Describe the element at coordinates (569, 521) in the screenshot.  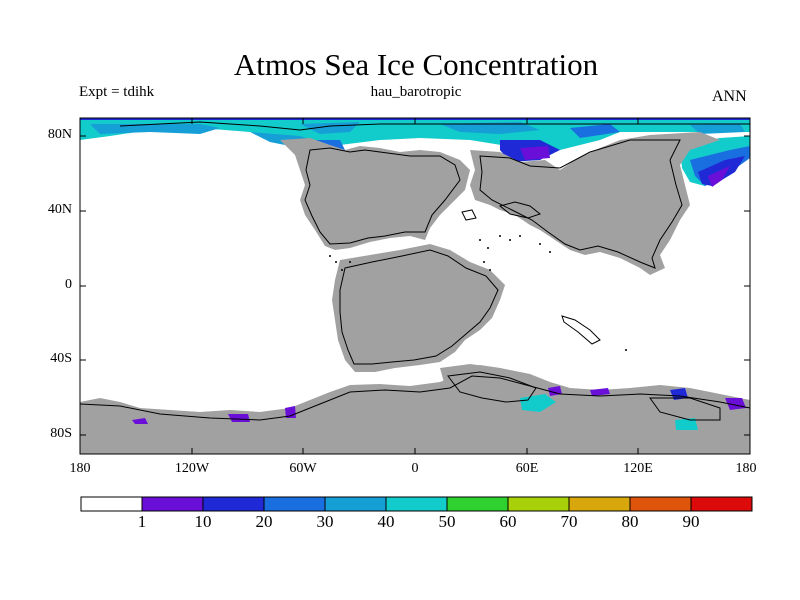
I see `colorbar-label: 70` at that location.